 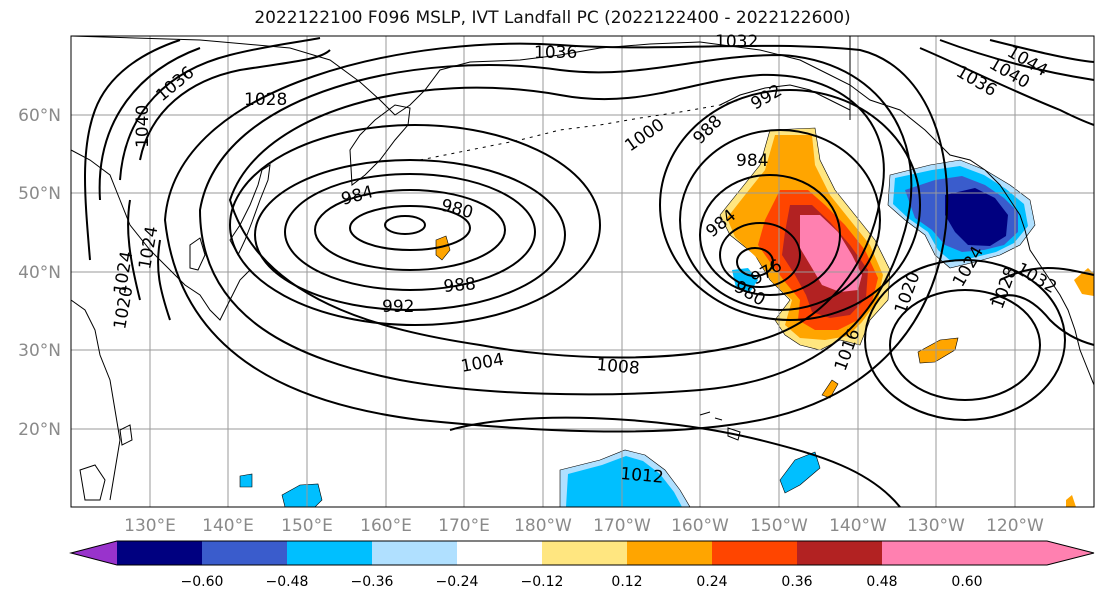 I want to click on coast-asia-east, so click(x=160, y=235).